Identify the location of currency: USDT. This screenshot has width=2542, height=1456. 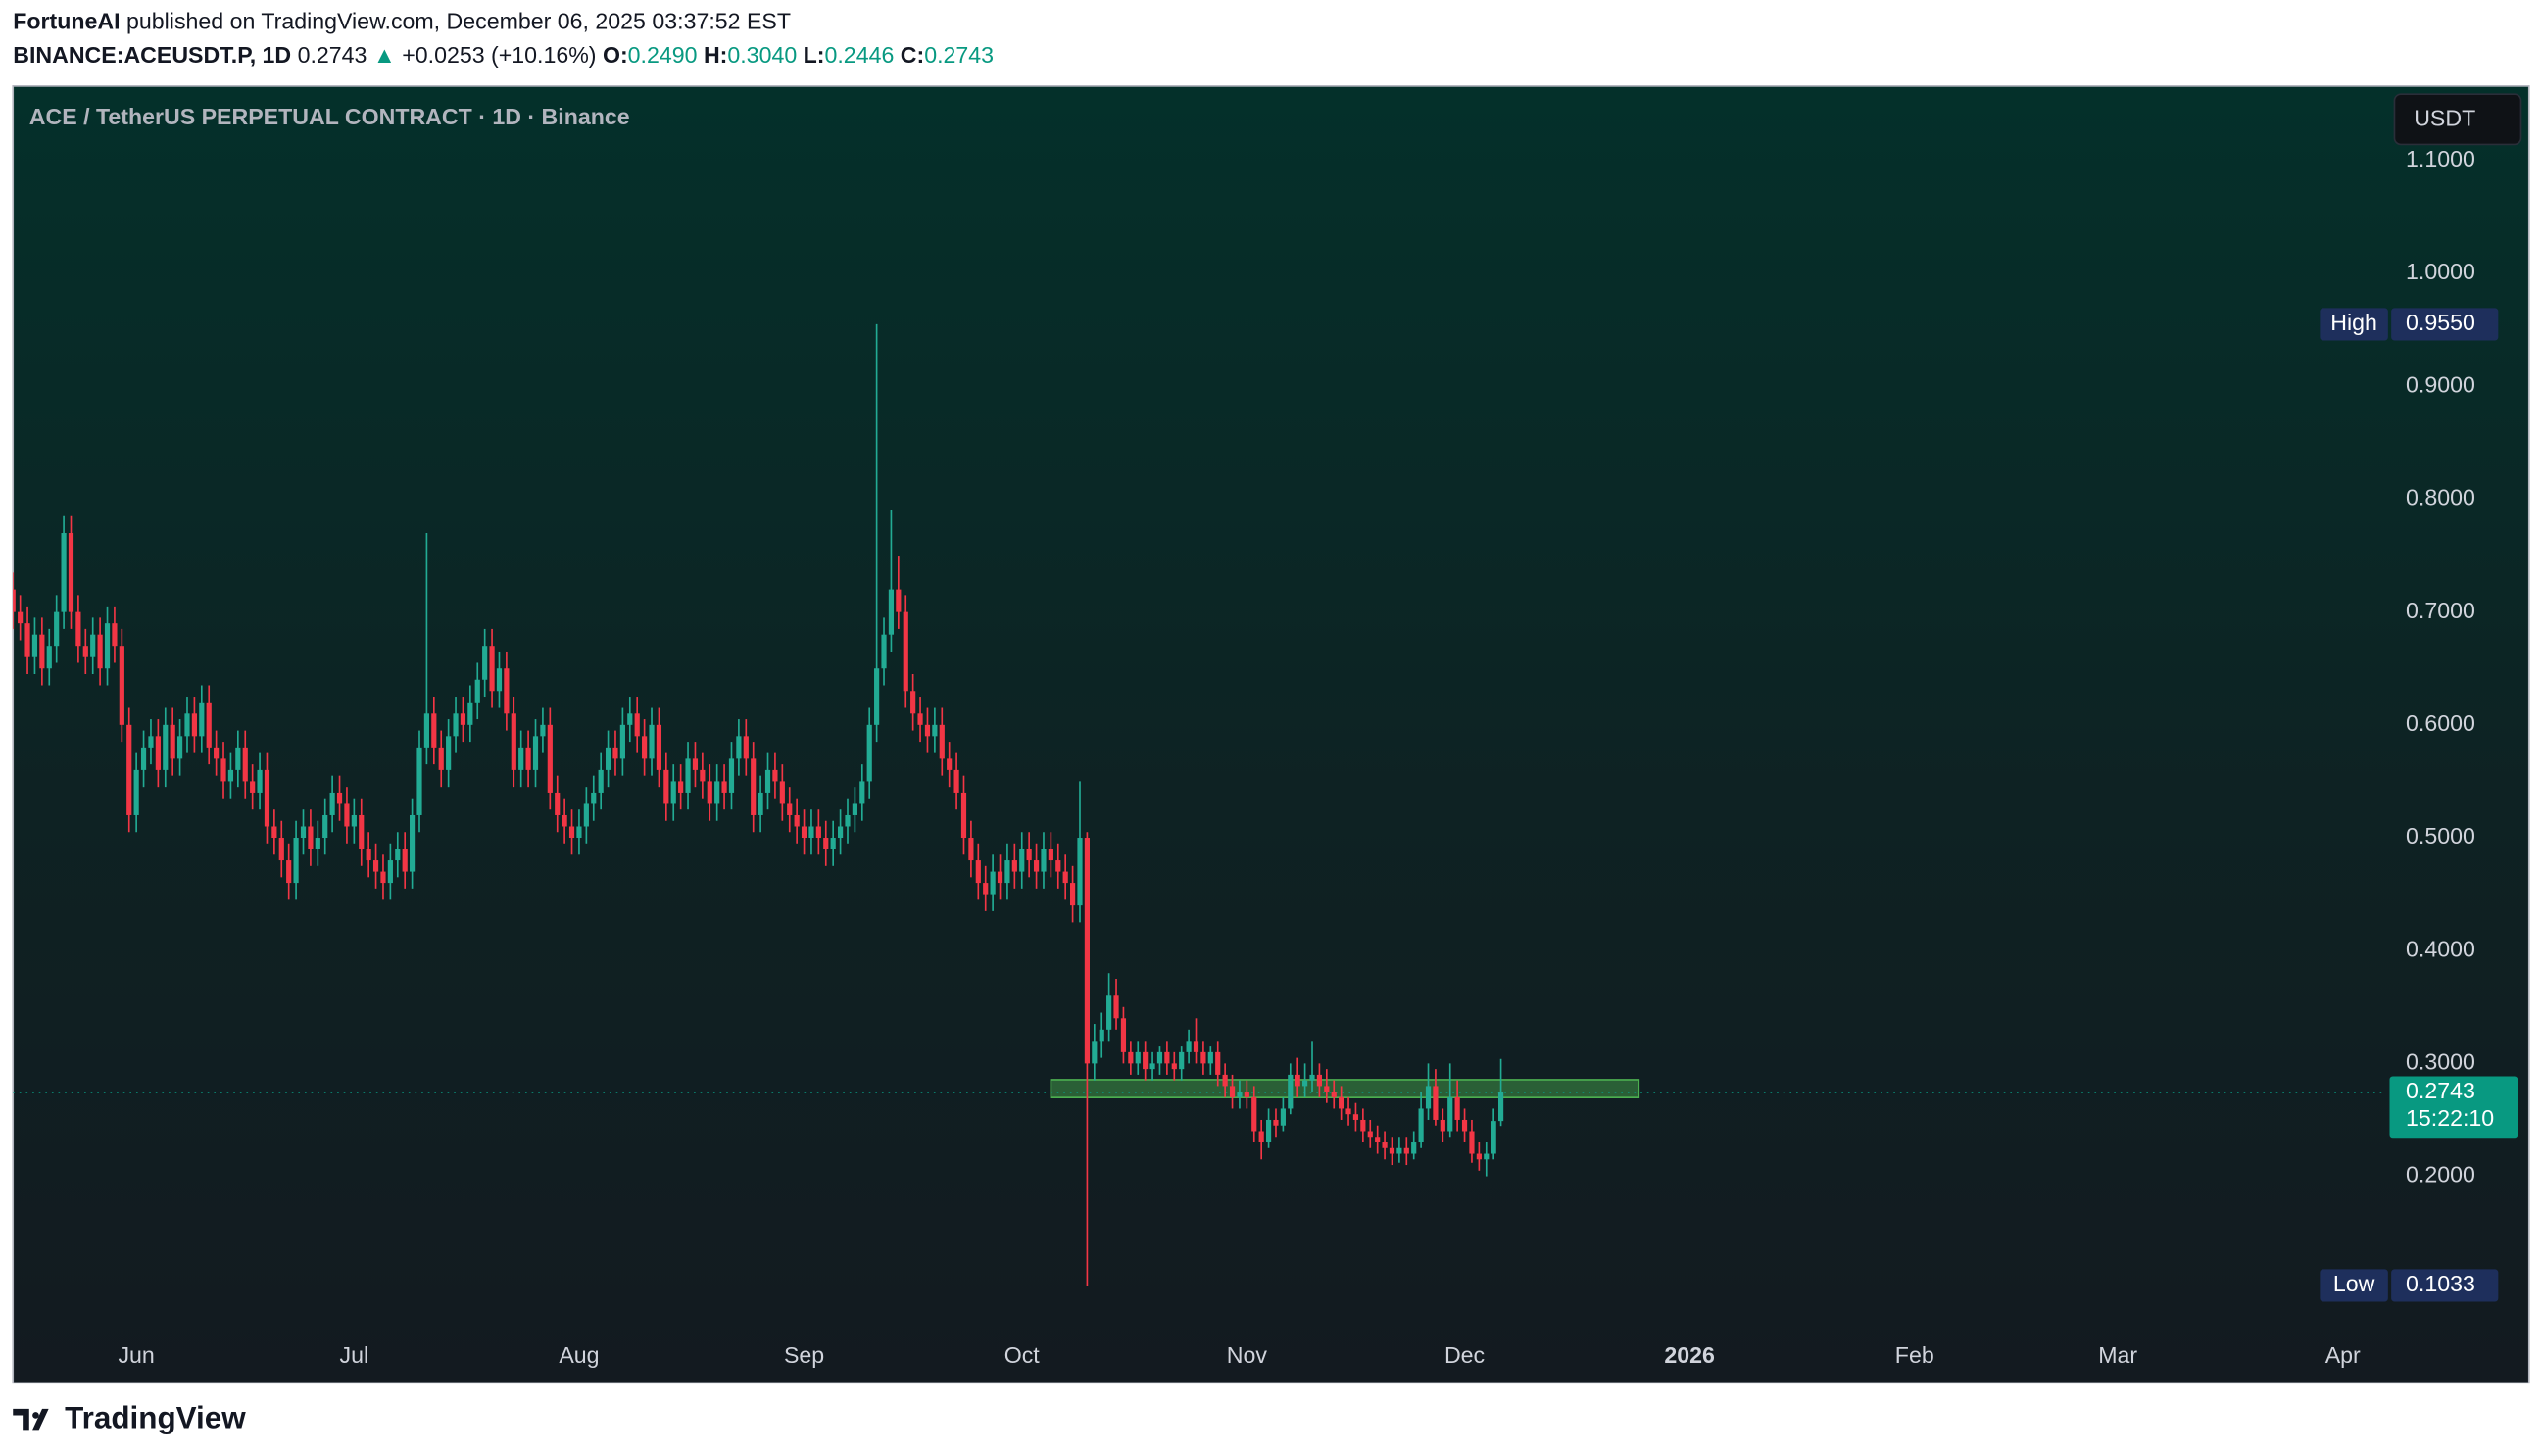
(2444, 118).